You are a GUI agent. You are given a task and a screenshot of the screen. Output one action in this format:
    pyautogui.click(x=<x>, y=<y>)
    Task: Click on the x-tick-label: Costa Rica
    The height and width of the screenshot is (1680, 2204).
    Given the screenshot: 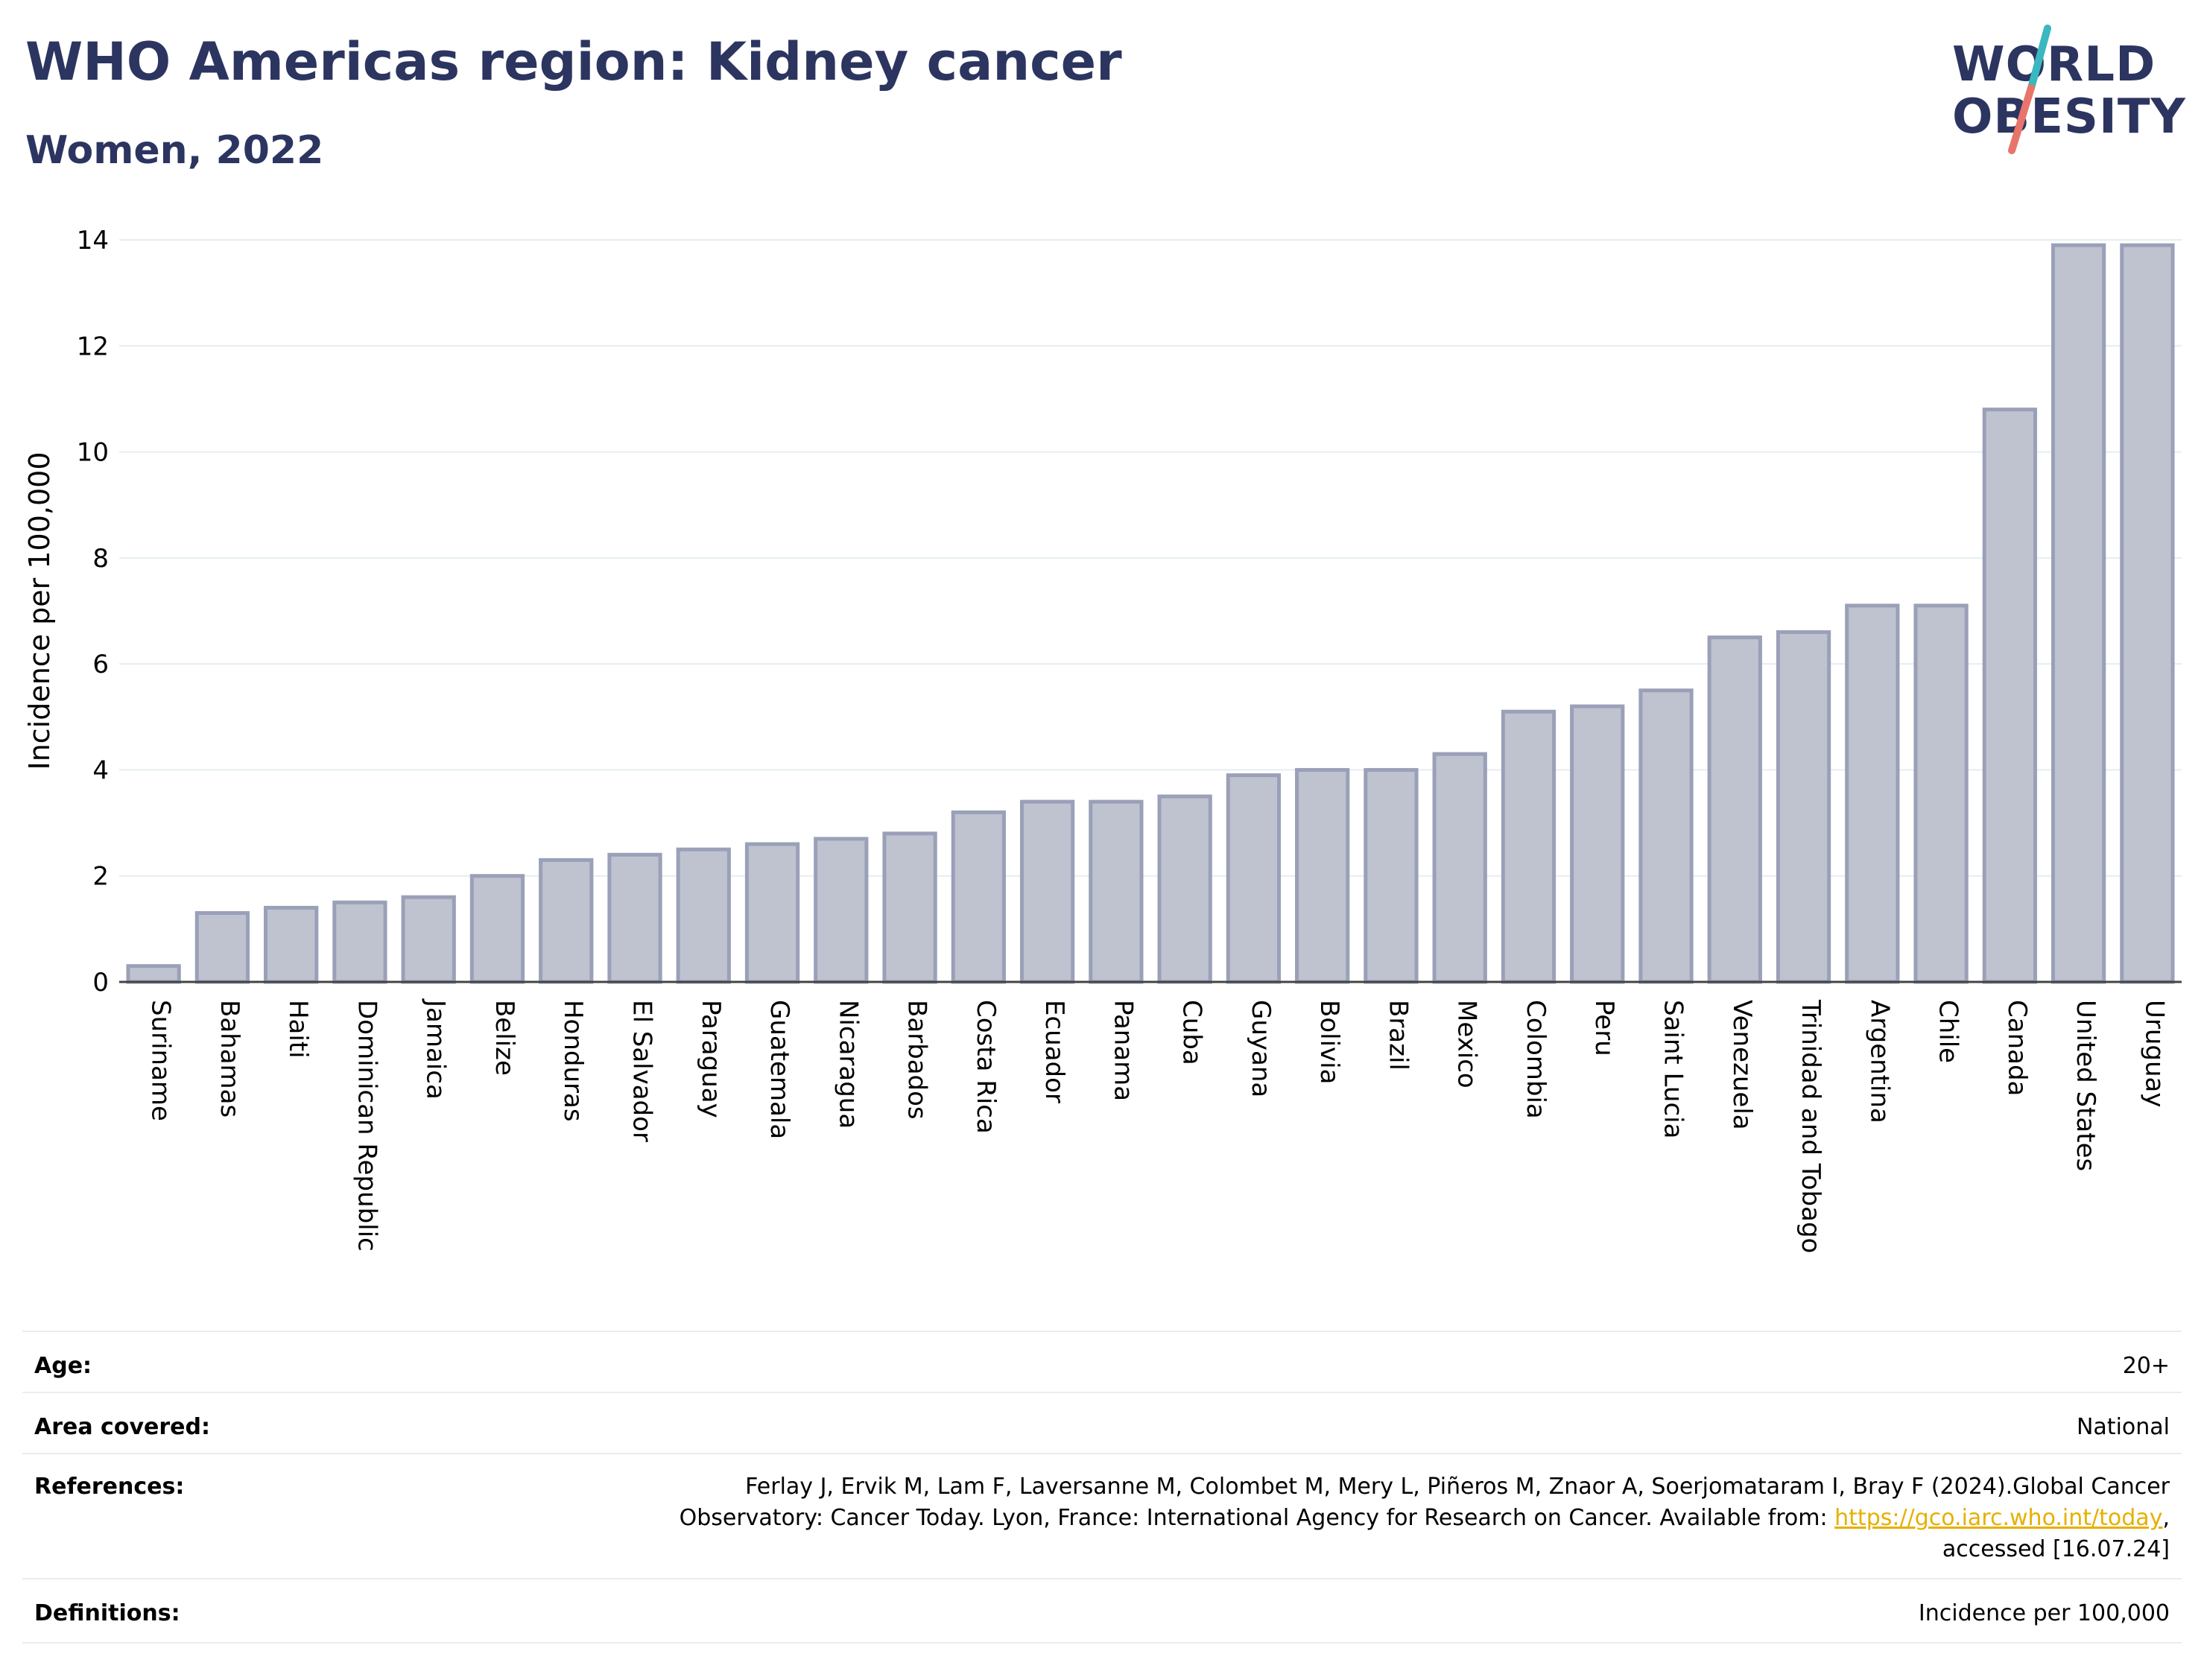 What is the action you would take?
    pyautogui.click(x=986, y=1067)
    